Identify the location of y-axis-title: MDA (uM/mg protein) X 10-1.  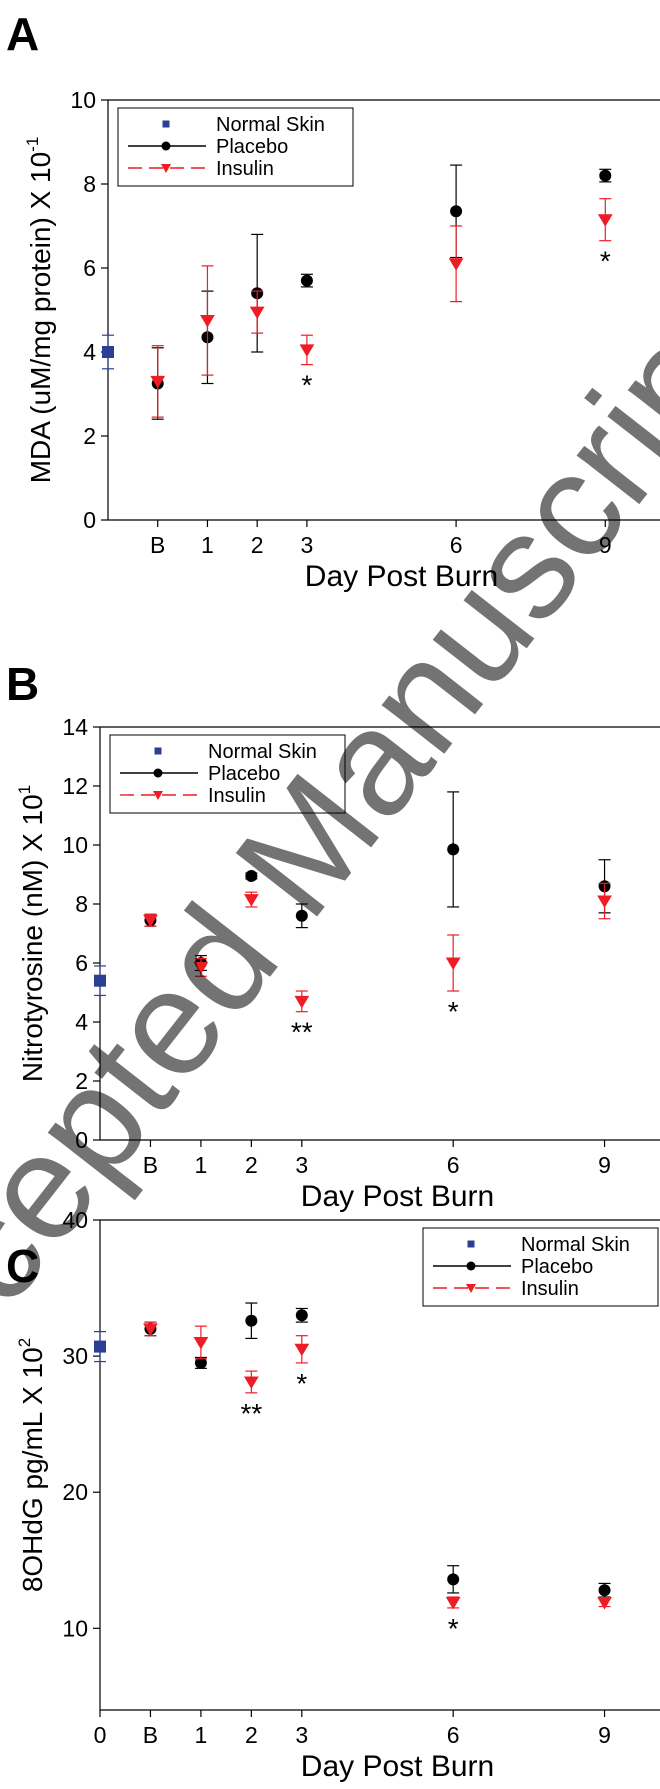
(39, 310).